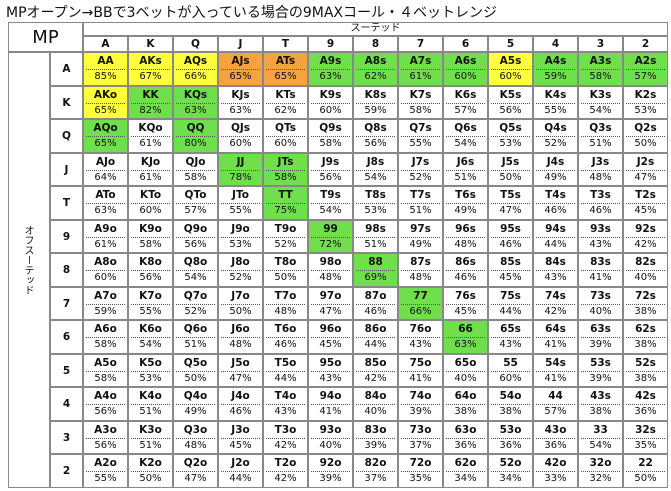 The image size is (671, 491). Describe the element at coordinates (66, 102) in the screenshot. I see `row-label: K` at that location.